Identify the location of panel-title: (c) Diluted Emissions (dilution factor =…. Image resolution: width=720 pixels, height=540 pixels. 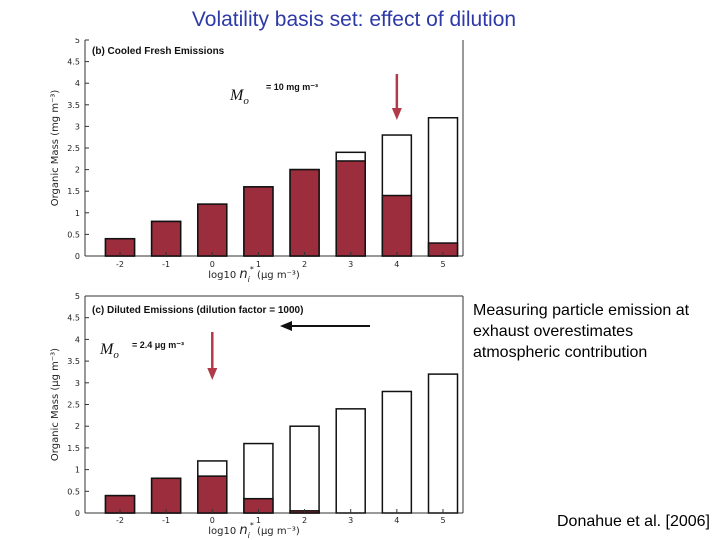
(197, 310).